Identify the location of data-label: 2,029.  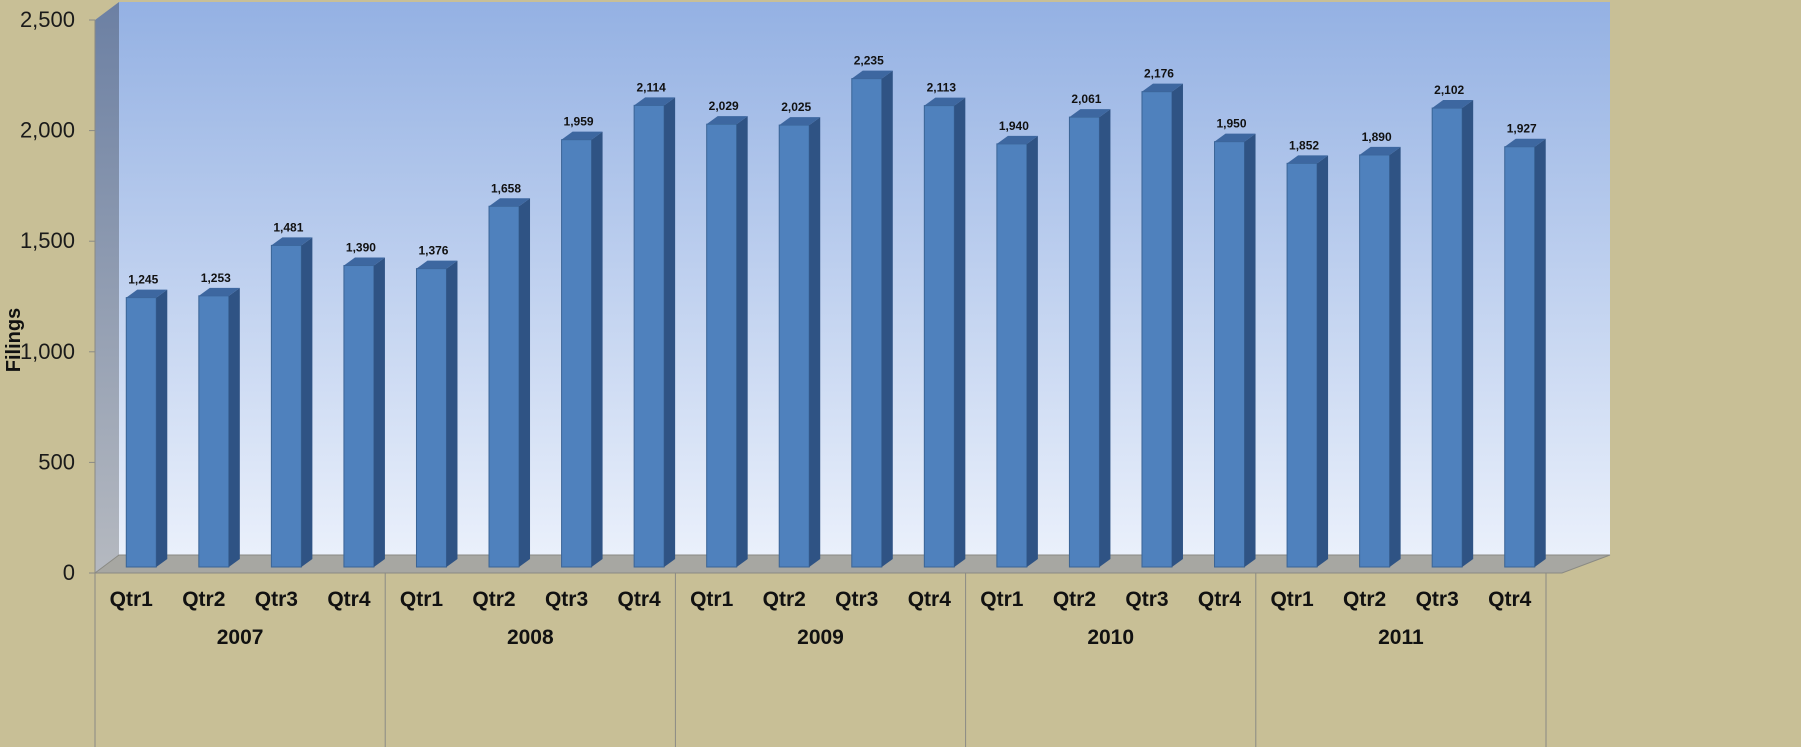
(724, 106).